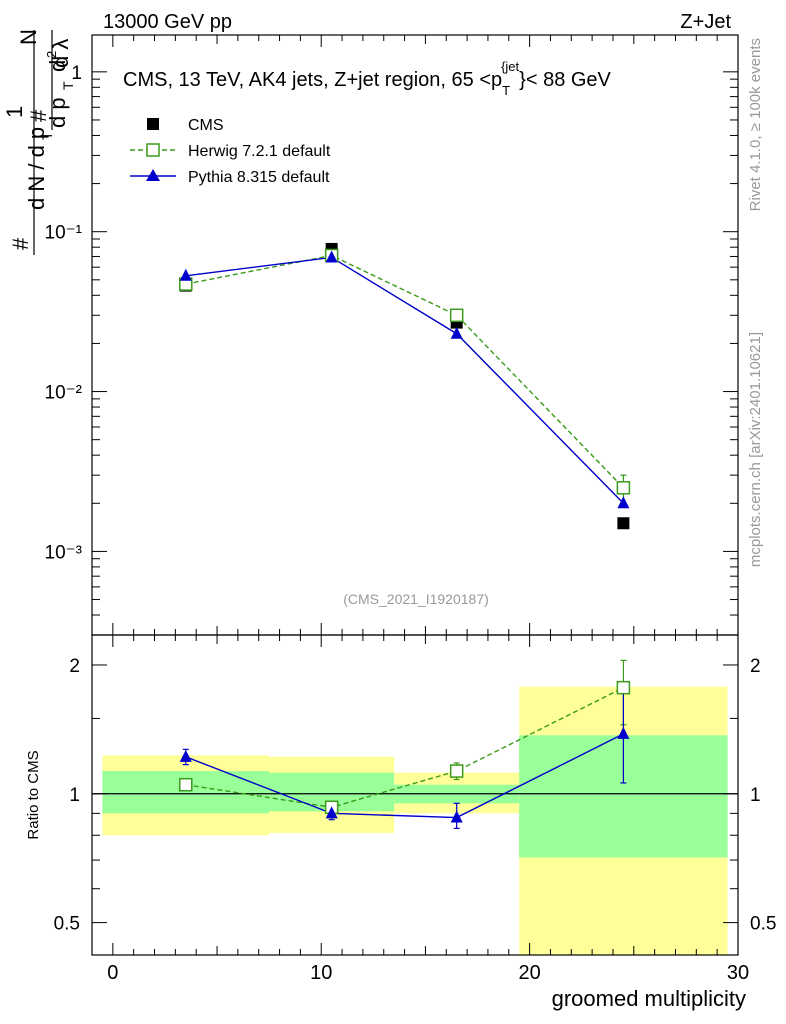  I want to click on y-tick-label: 10⁻¹, so click(64, 233).